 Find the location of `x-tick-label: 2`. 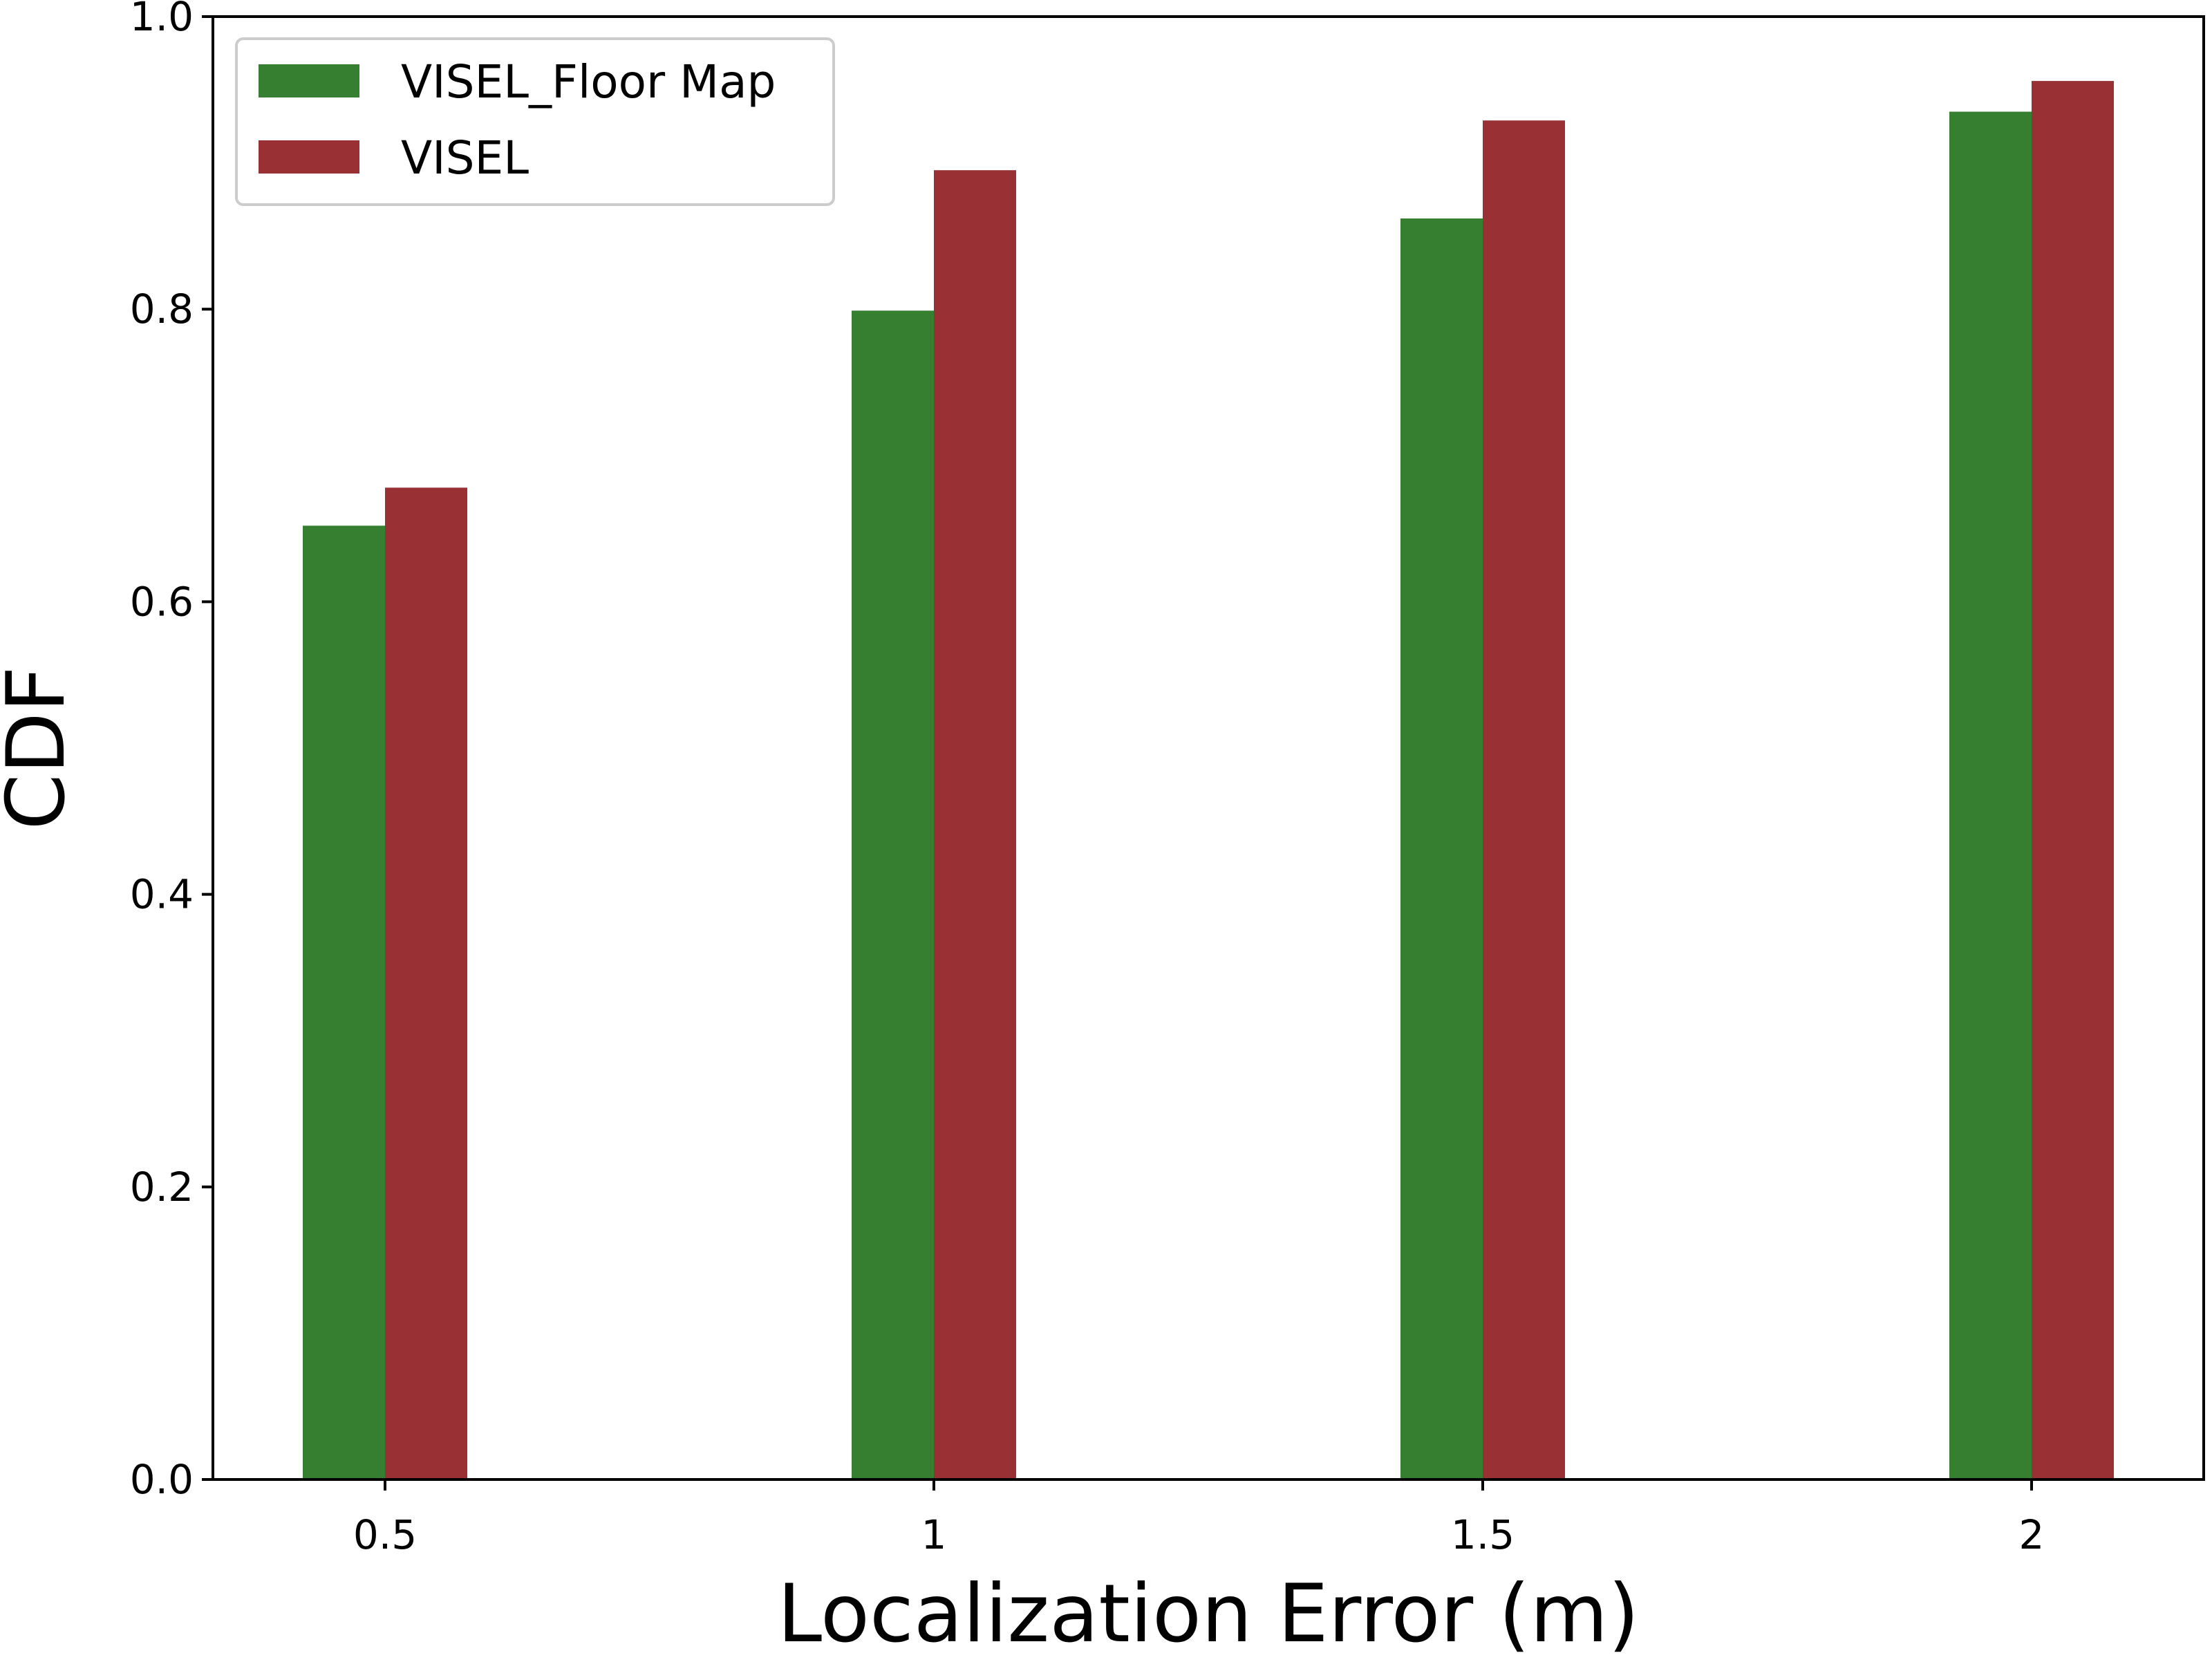

x-tick-label: 2 is located at coordinates (2032, 1535).